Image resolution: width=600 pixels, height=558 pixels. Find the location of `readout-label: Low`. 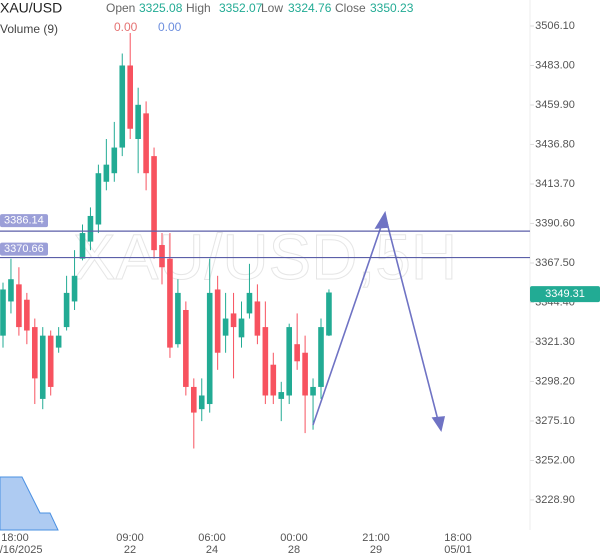

readout-label: Low is located at coordinates (272, 8).